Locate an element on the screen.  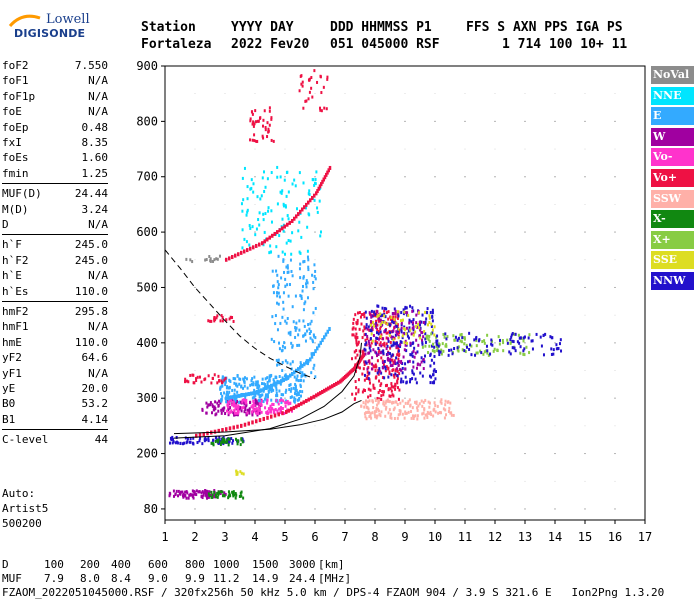
param-separator is located at coordinates (55, 184).